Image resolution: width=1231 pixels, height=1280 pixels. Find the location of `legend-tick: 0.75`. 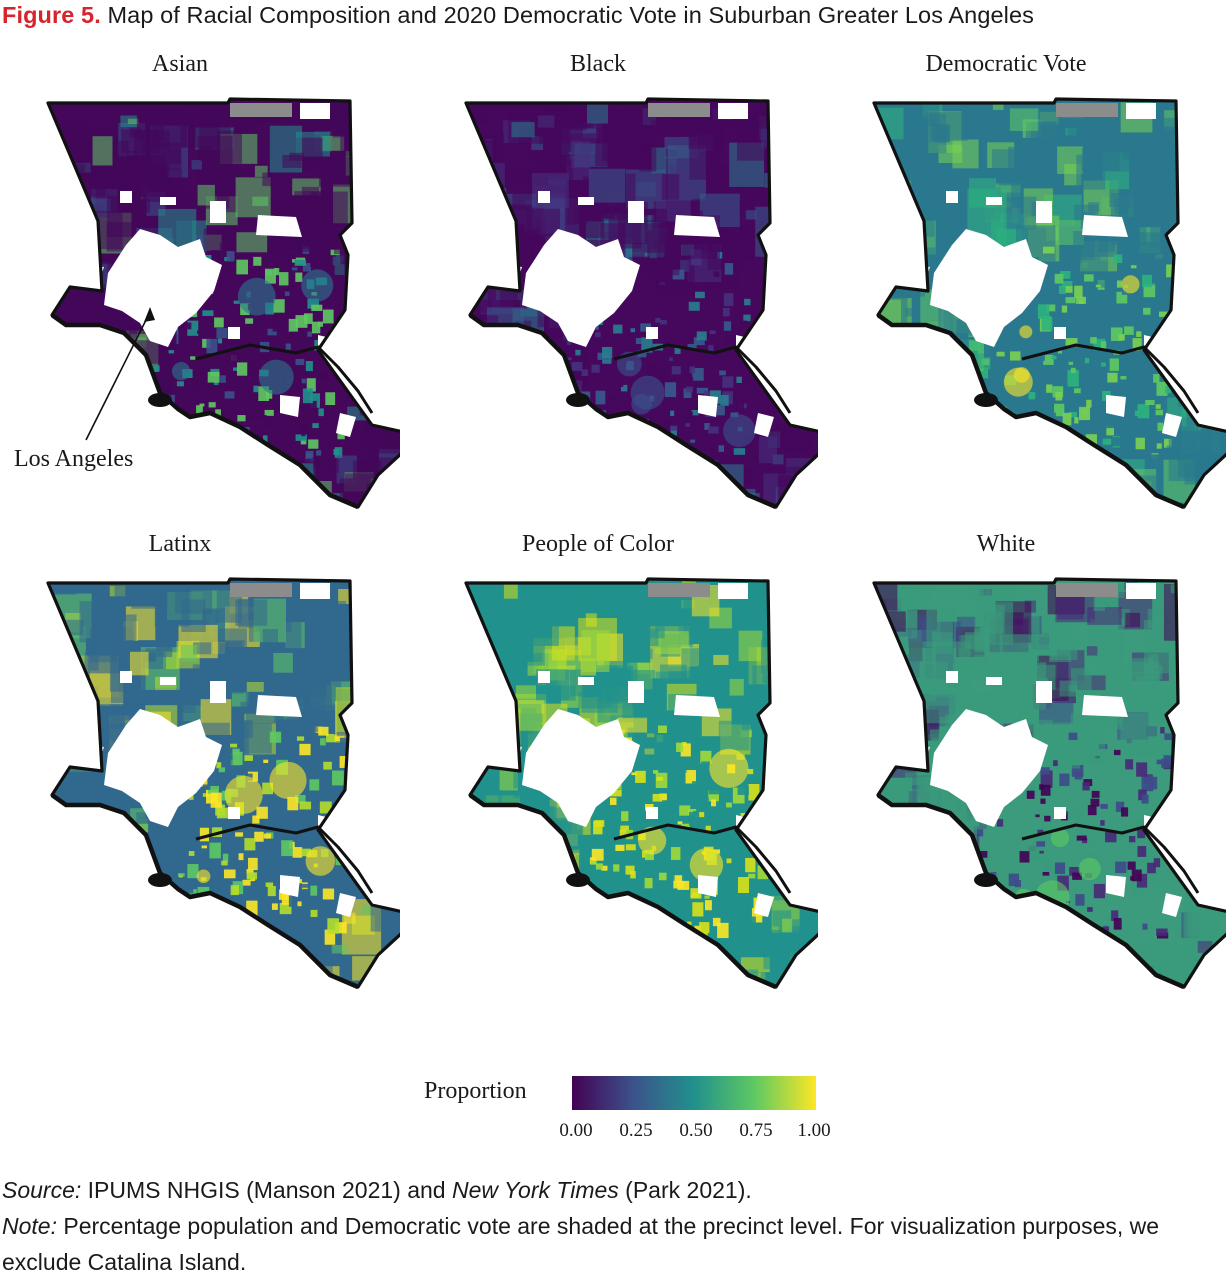

legend-tick: 0.75 is located at coordinates (756, 1130).